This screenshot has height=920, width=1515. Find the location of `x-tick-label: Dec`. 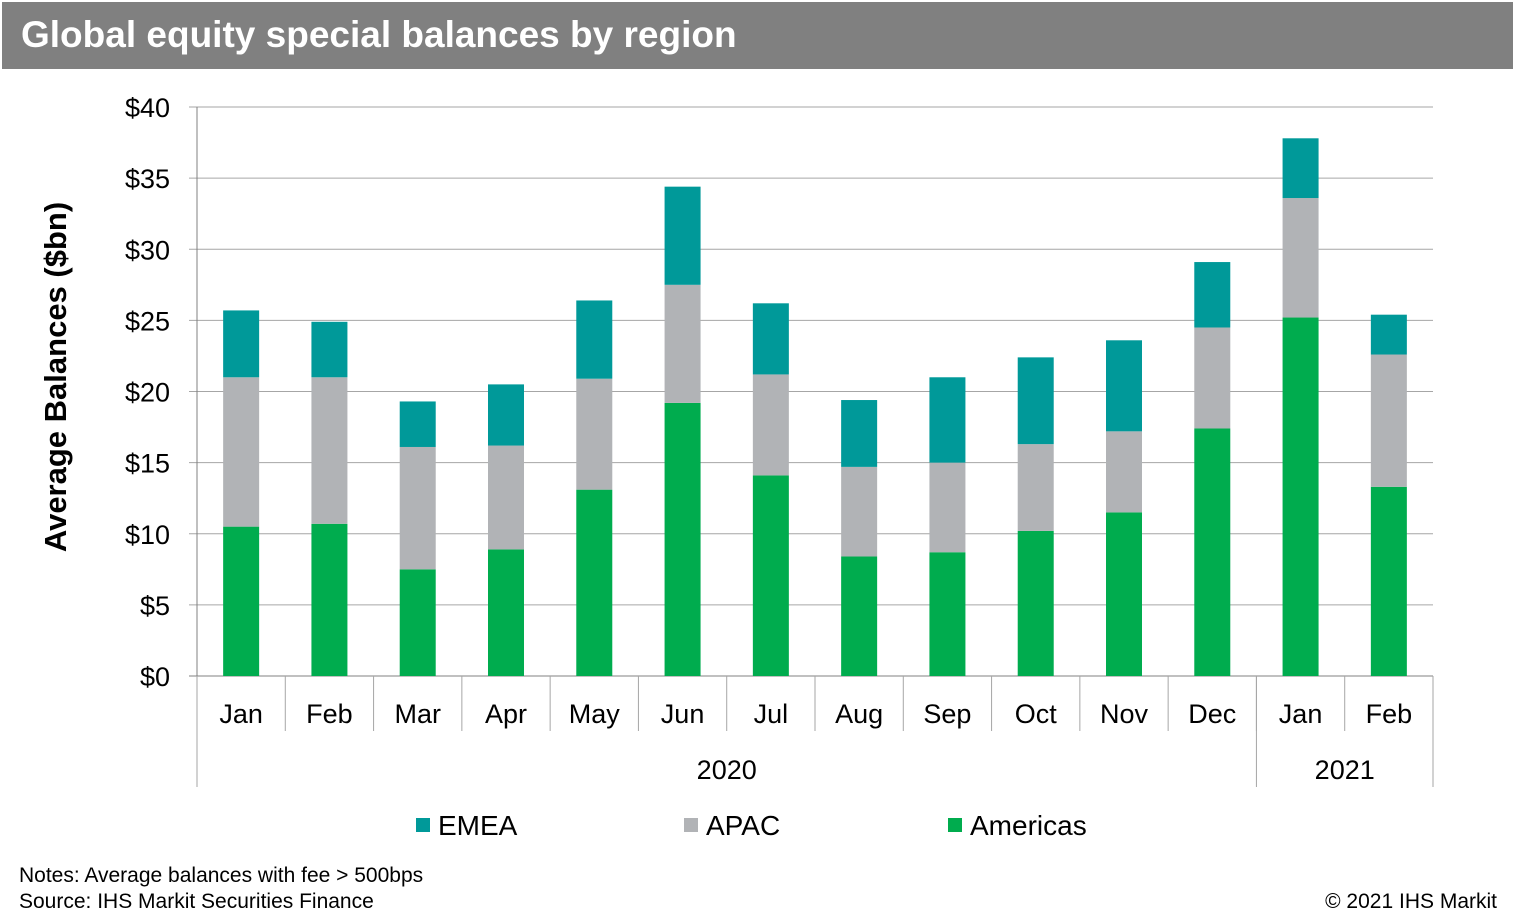

x-tick-label: Dec is located at coordinates (1212, 714).